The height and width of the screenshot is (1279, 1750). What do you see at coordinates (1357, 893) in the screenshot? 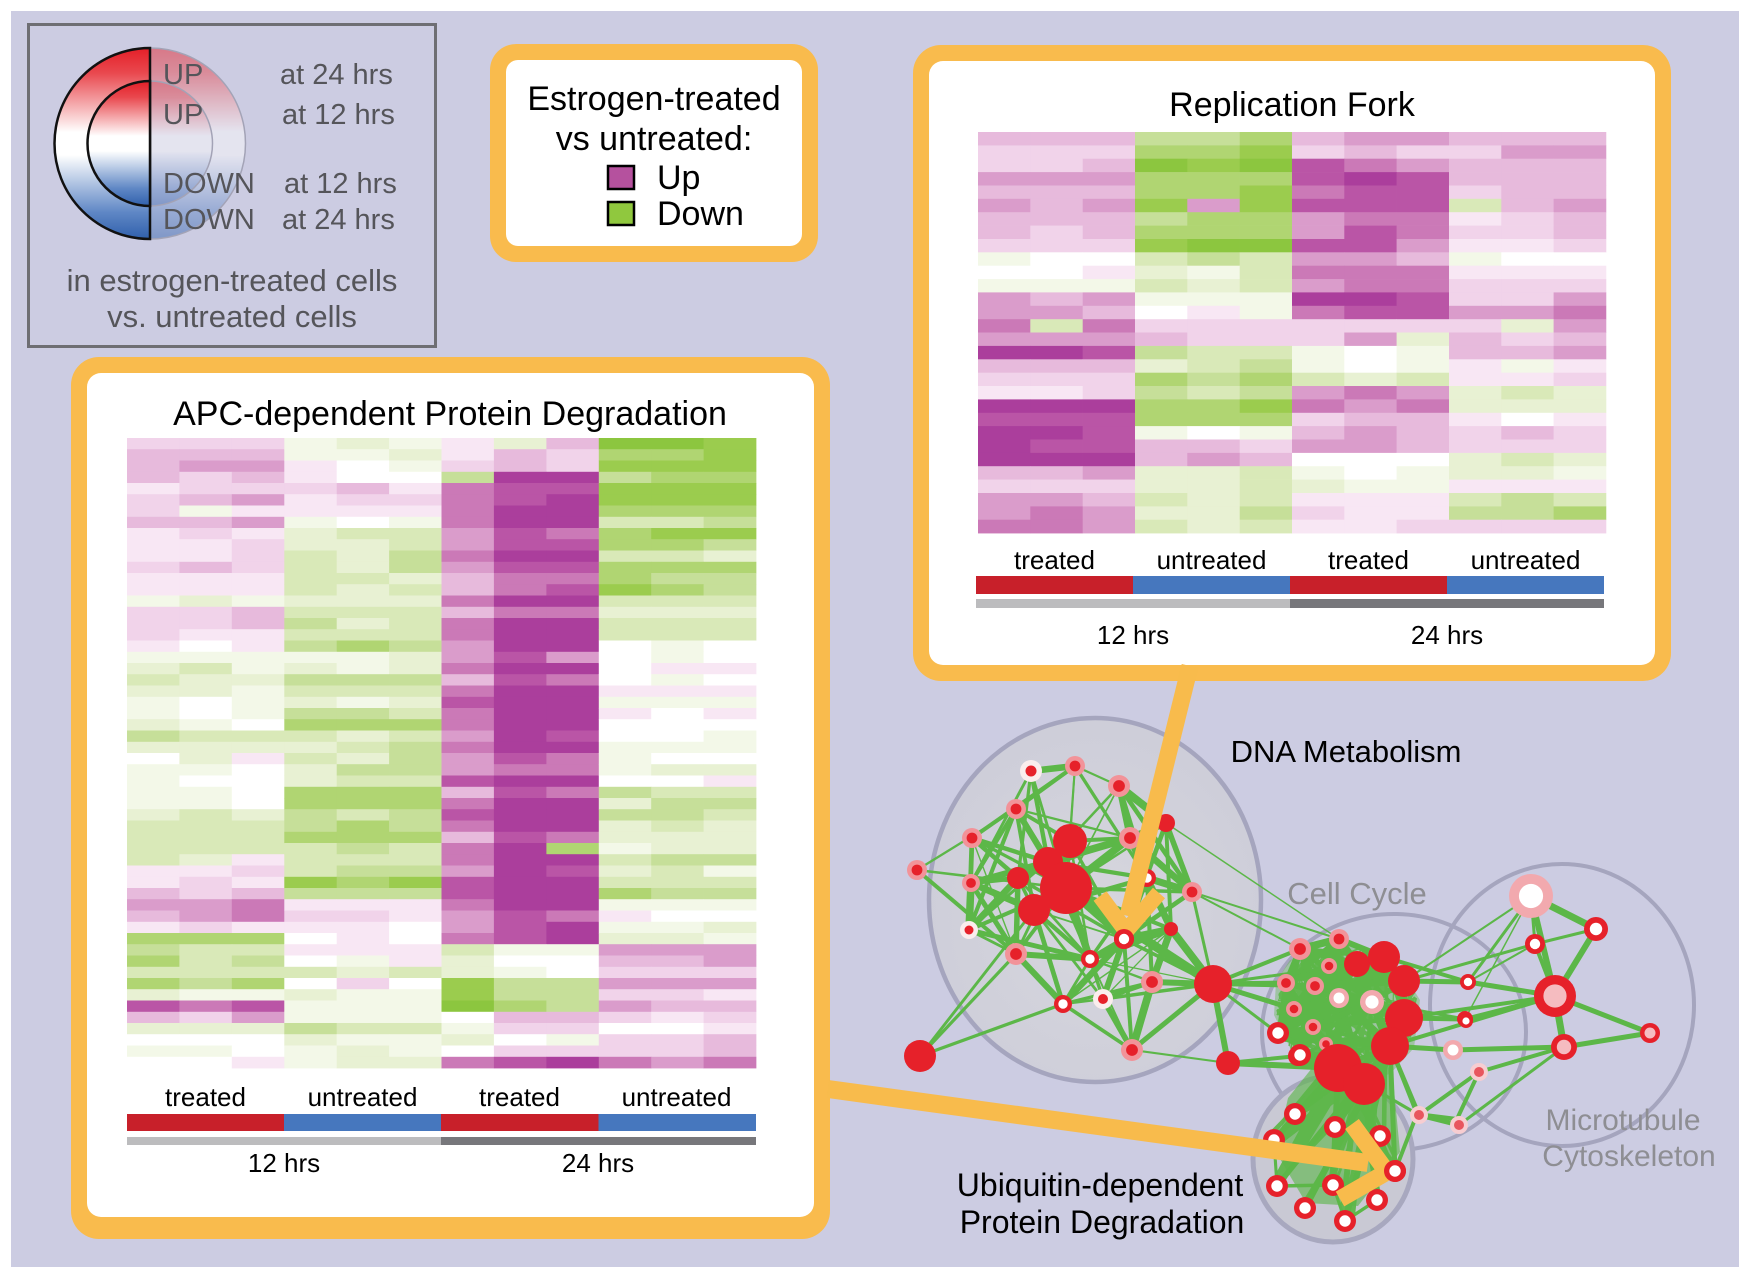
I see `svg-text: Cell Cycle` at bounding box center [1357, 893].